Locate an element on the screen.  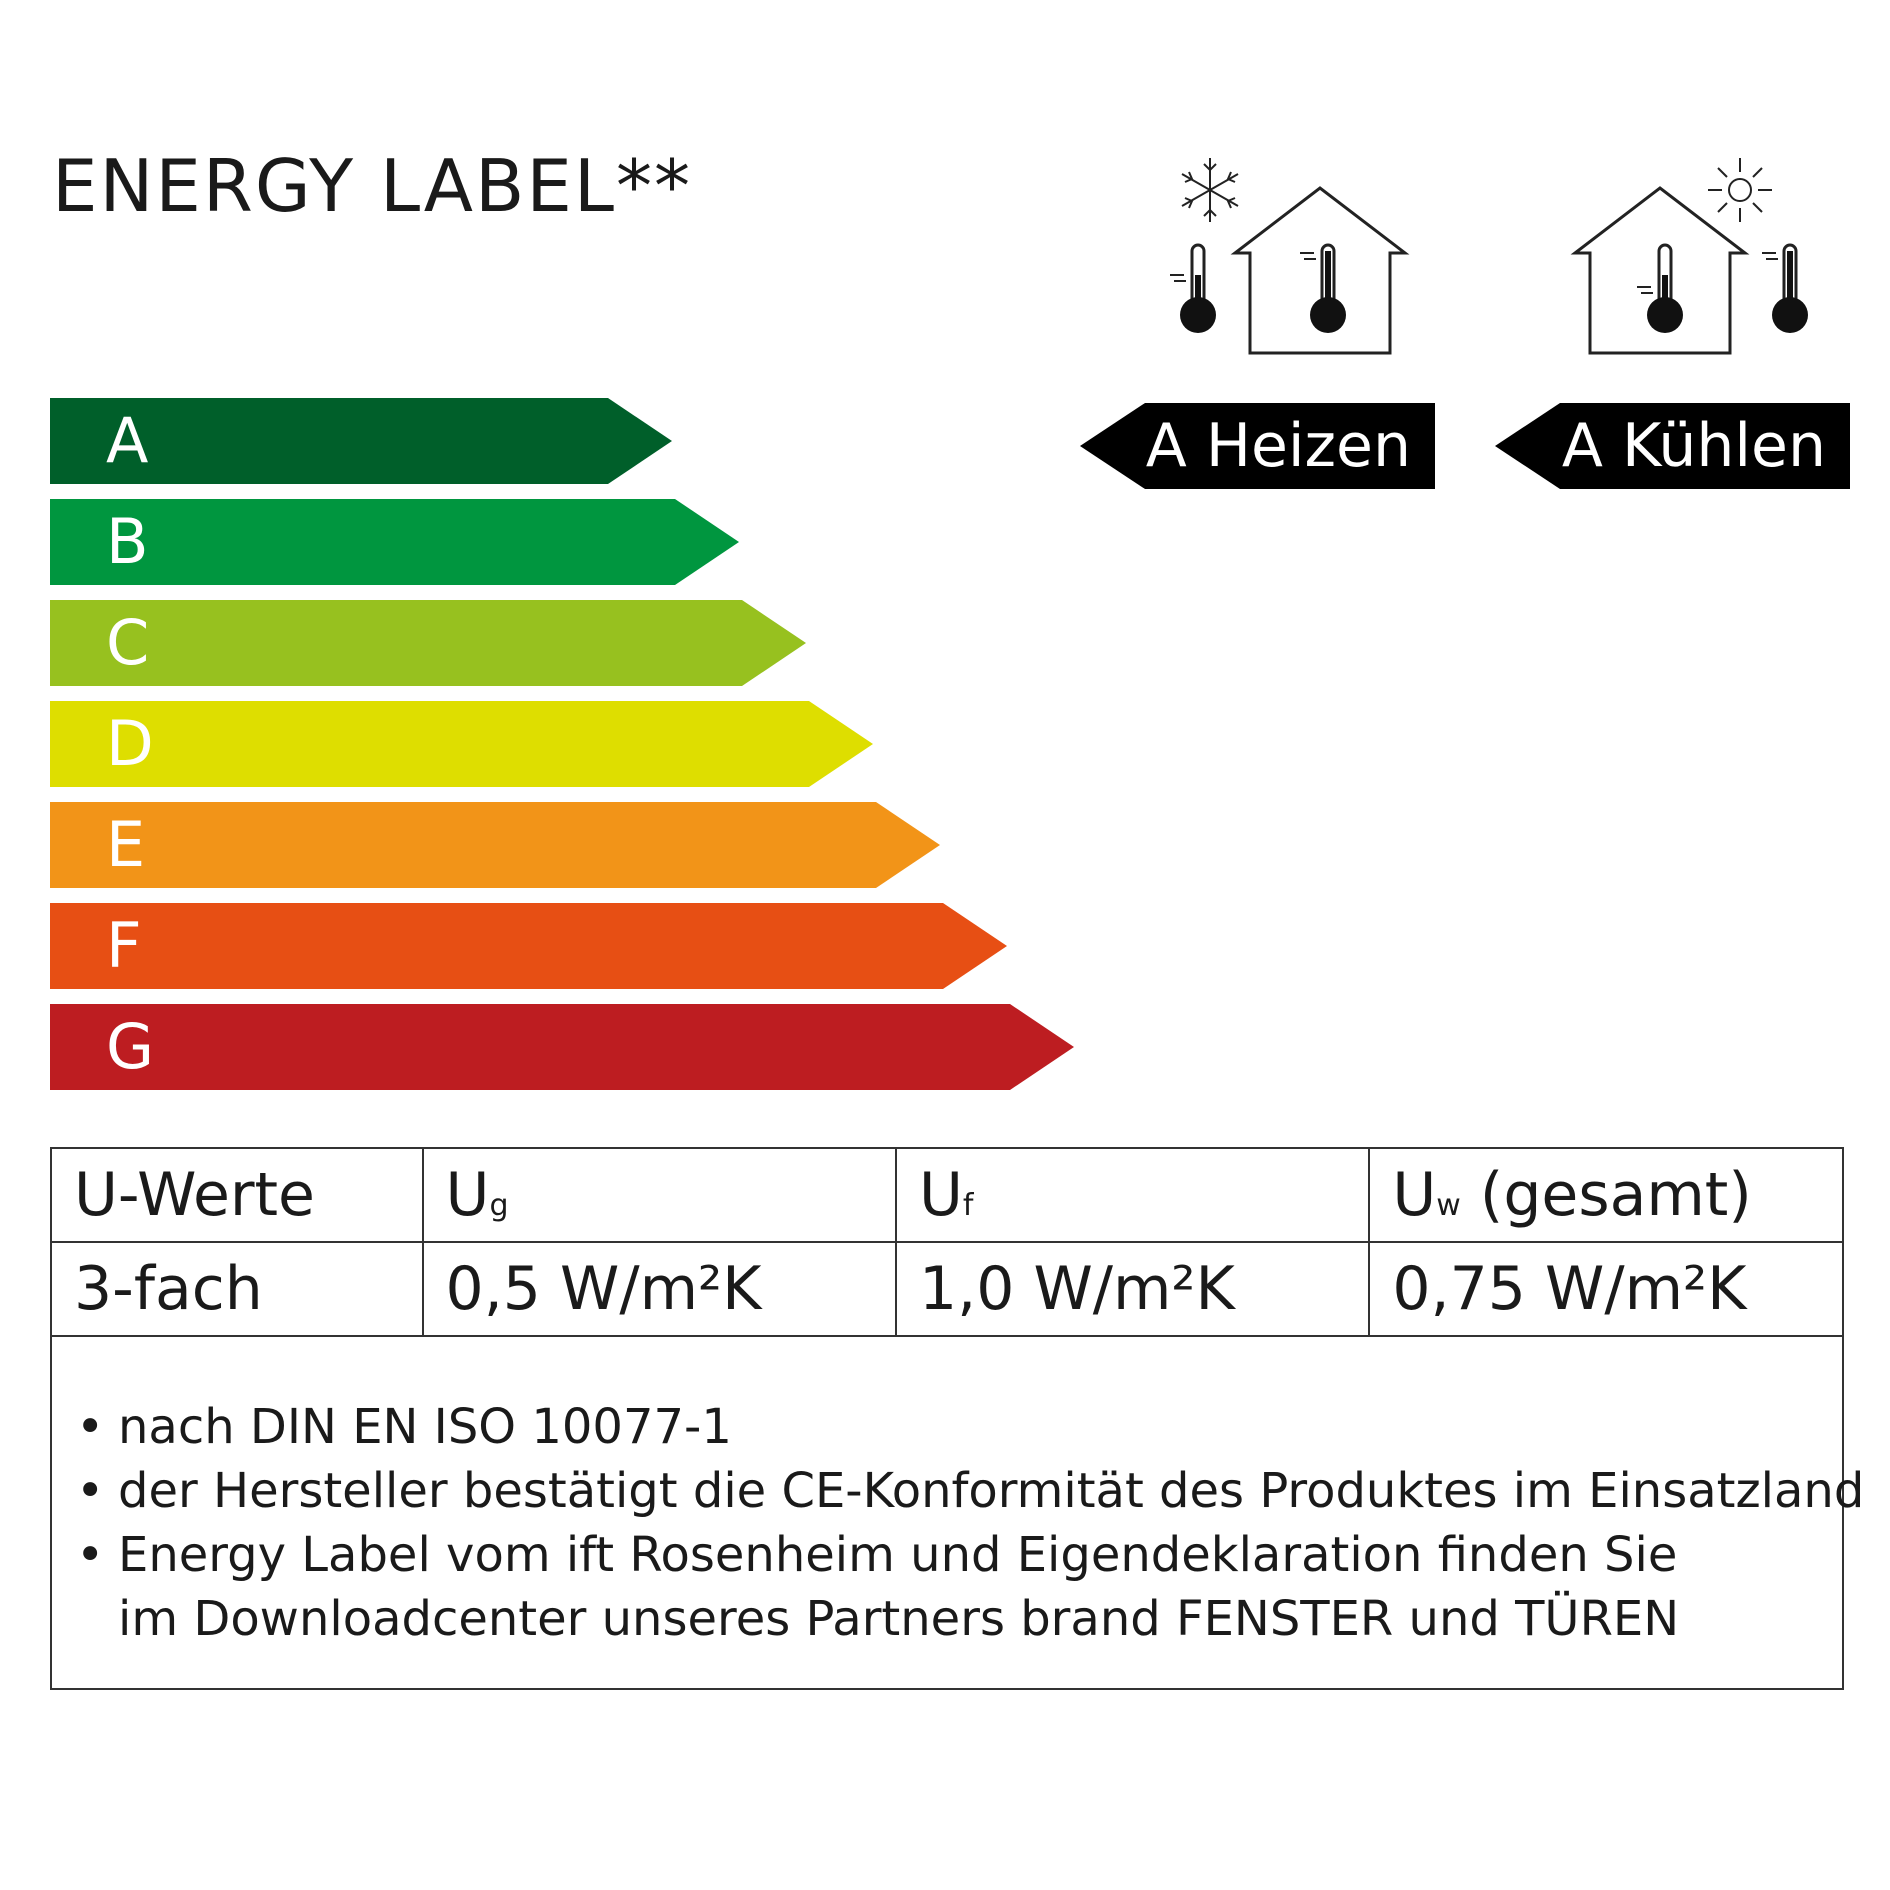
uw-suffix: (gesamt) is located at coordinates (1606, 1195).